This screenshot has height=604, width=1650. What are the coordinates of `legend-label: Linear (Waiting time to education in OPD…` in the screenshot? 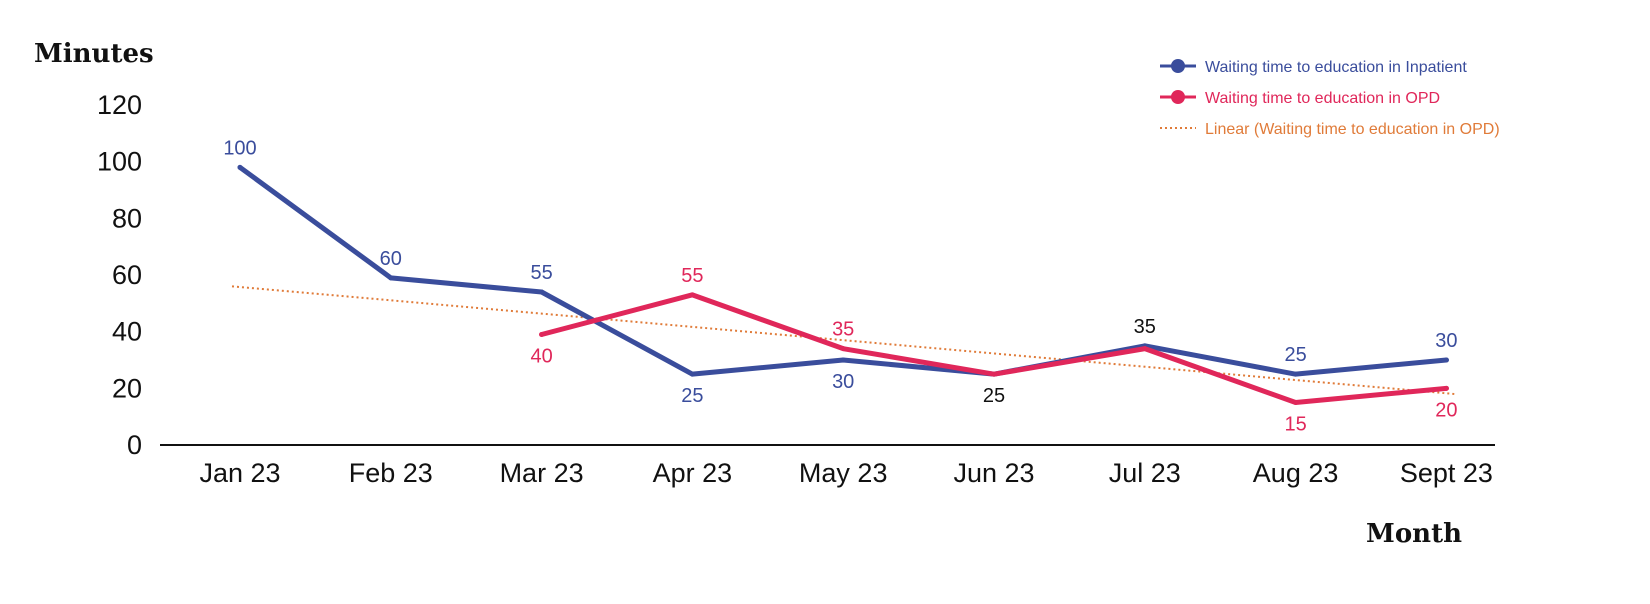 It's located at (1352, 129).